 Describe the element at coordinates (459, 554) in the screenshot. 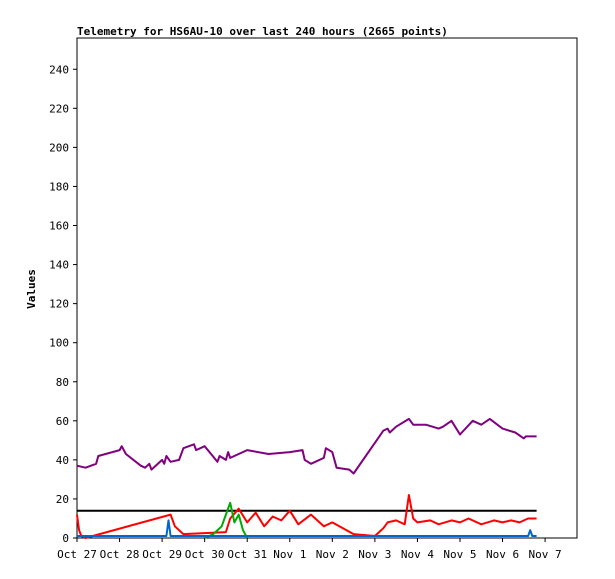

I see `x-tick-label: Nov 5` at that location.